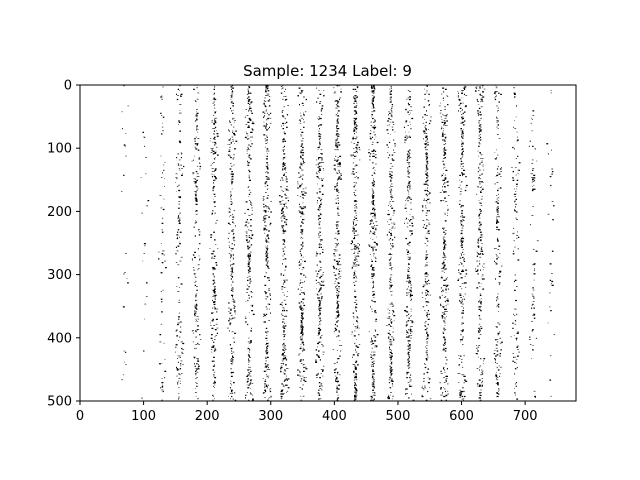 The image size is (640, 480). I want to click on x-tick-label: 700, so click(525, 416).